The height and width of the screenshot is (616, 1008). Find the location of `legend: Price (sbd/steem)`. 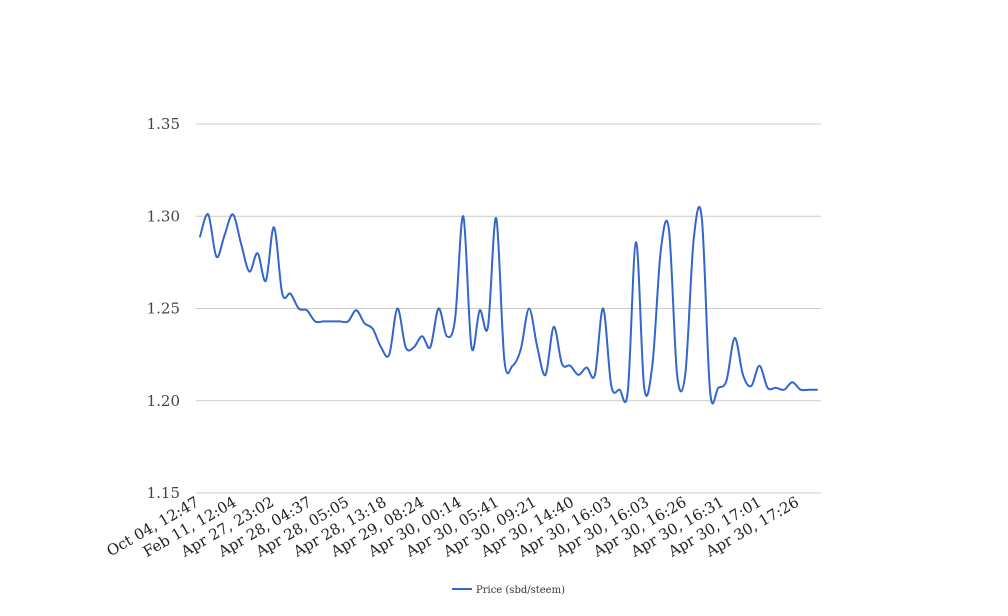

legend: Price (sbd/steem) is located at coordinates (508, 590).